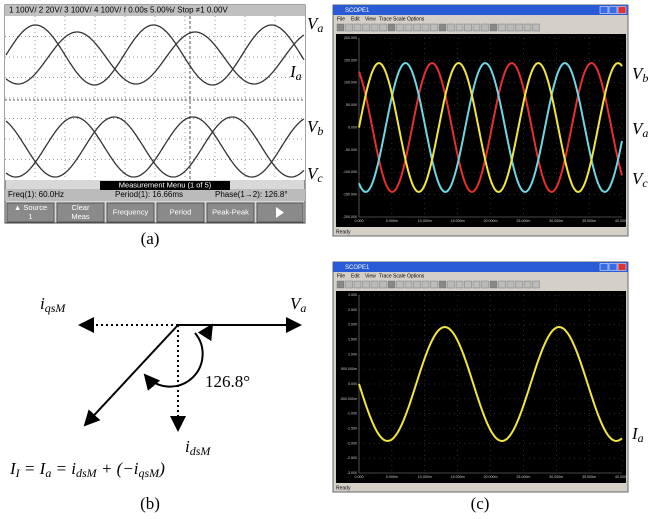 The height and width of the screenshot is (519, 651). Describe the element at coordinates (645, 183) in the screenshot. I see `label-sub: c` at that location.